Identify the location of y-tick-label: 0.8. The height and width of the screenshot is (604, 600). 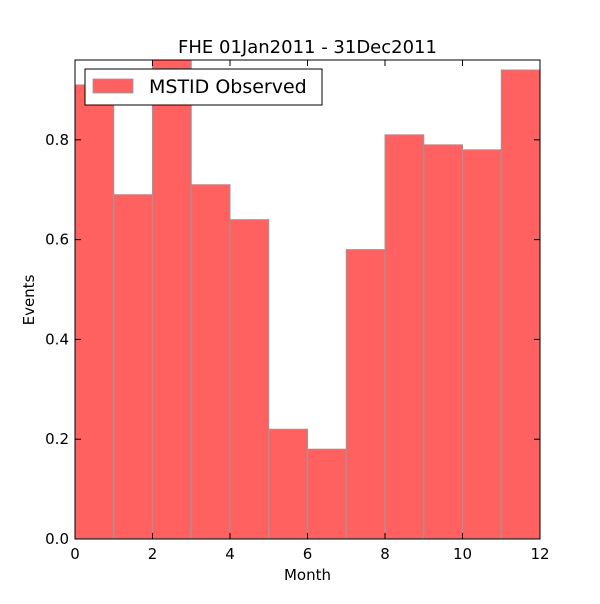
(57, 140).